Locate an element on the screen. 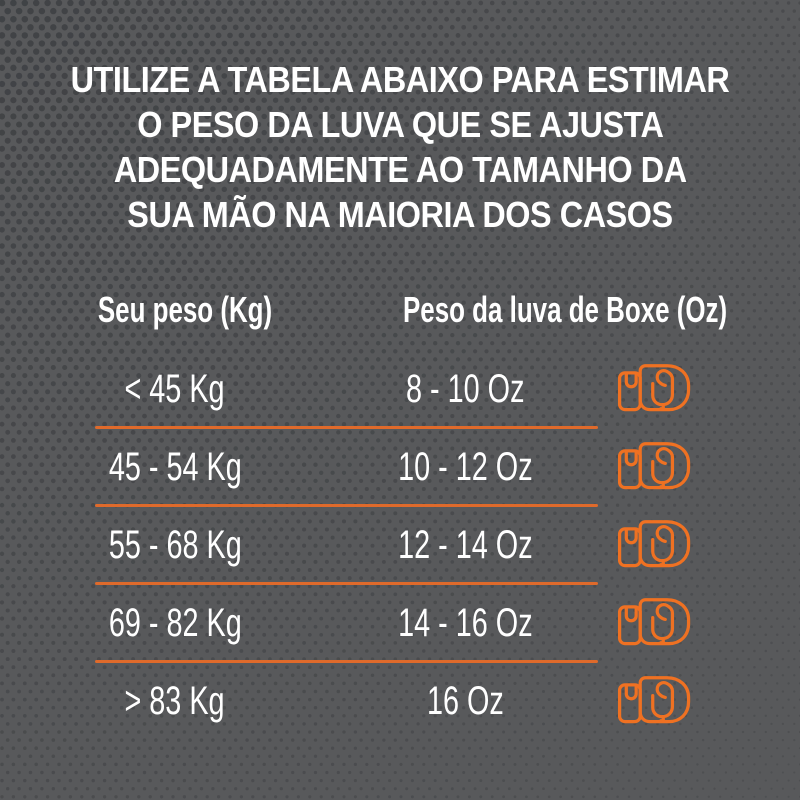 The image size is (800, 800). title-line-1: UTILIZE A TABELA ABAIXO PARA ESTIMAR is located at coordinates (400, 79).